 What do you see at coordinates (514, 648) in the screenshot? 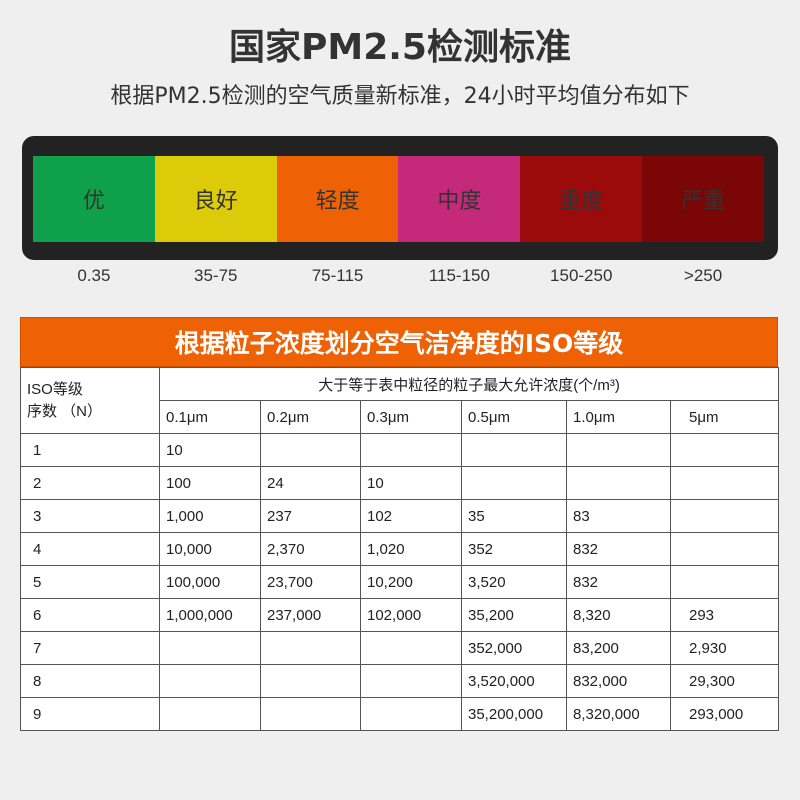
I see `concentration-cell: 352,000` at bounding box center [514, 648].